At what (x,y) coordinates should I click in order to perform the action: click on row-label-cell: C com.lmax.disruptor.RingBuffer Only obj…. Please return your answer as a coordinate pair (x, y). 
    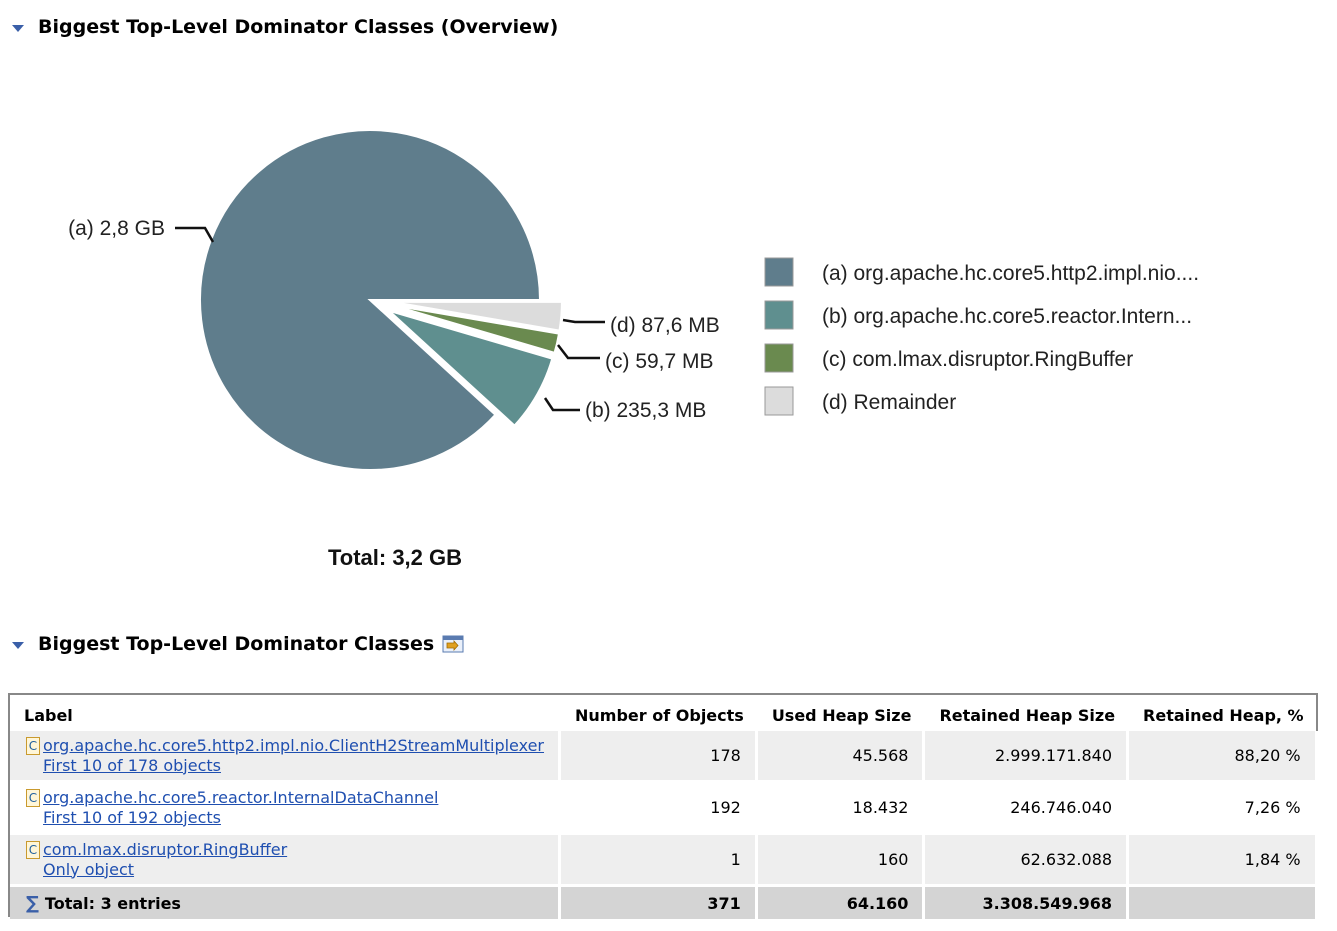
    Looking at the image, I should click on (286, 861).